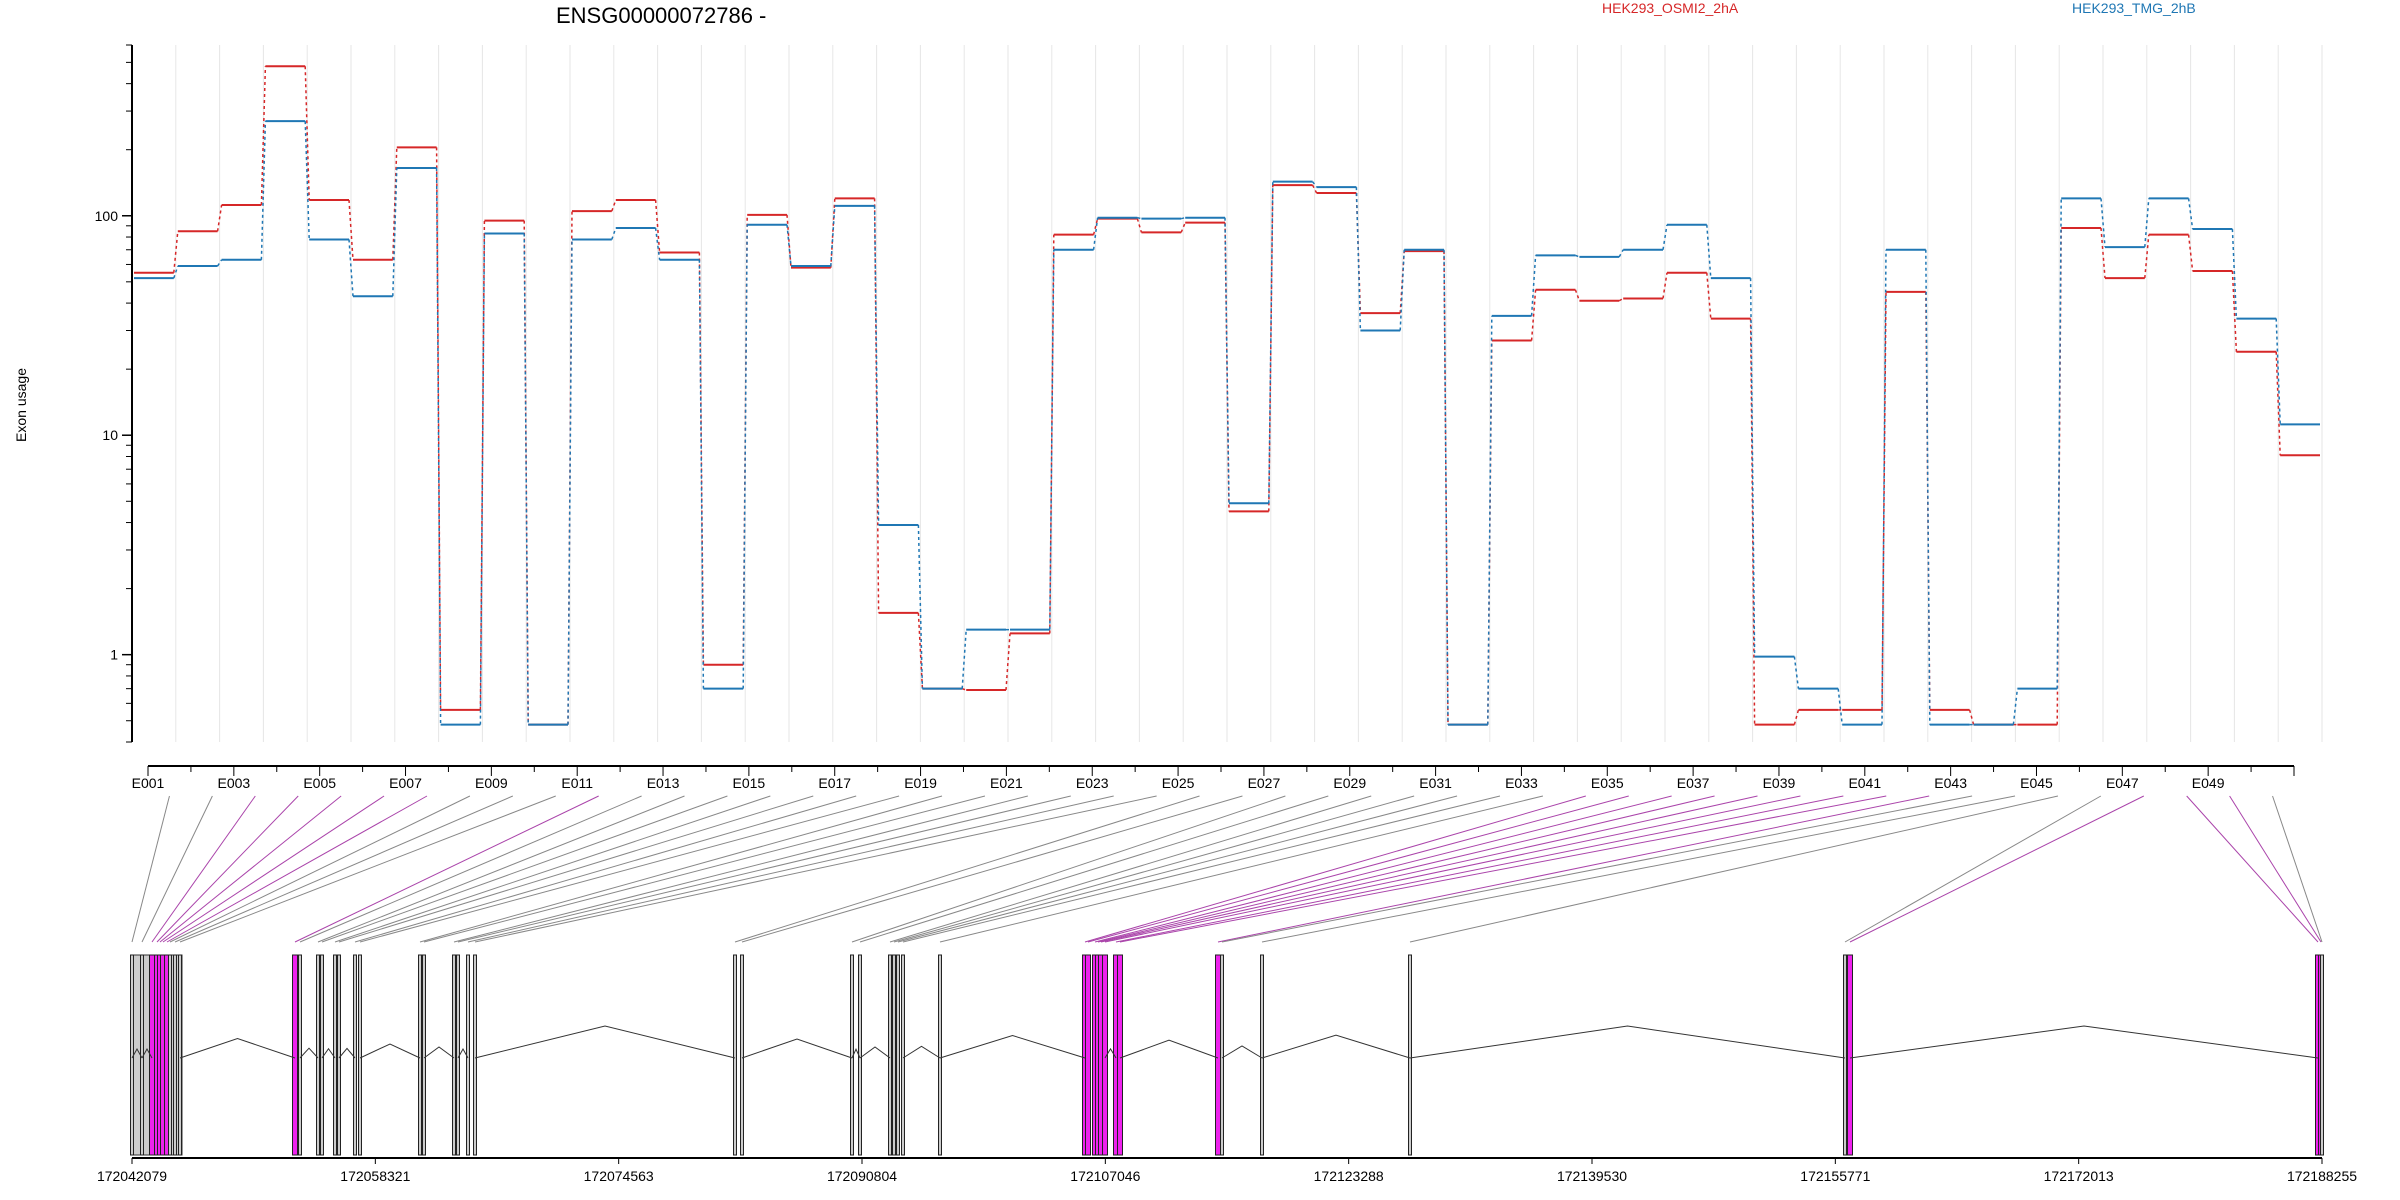  What do you see at coordinates (491, 783) in the screenshot?
I see `exon-label: E009` at bounding box center [491, 783].